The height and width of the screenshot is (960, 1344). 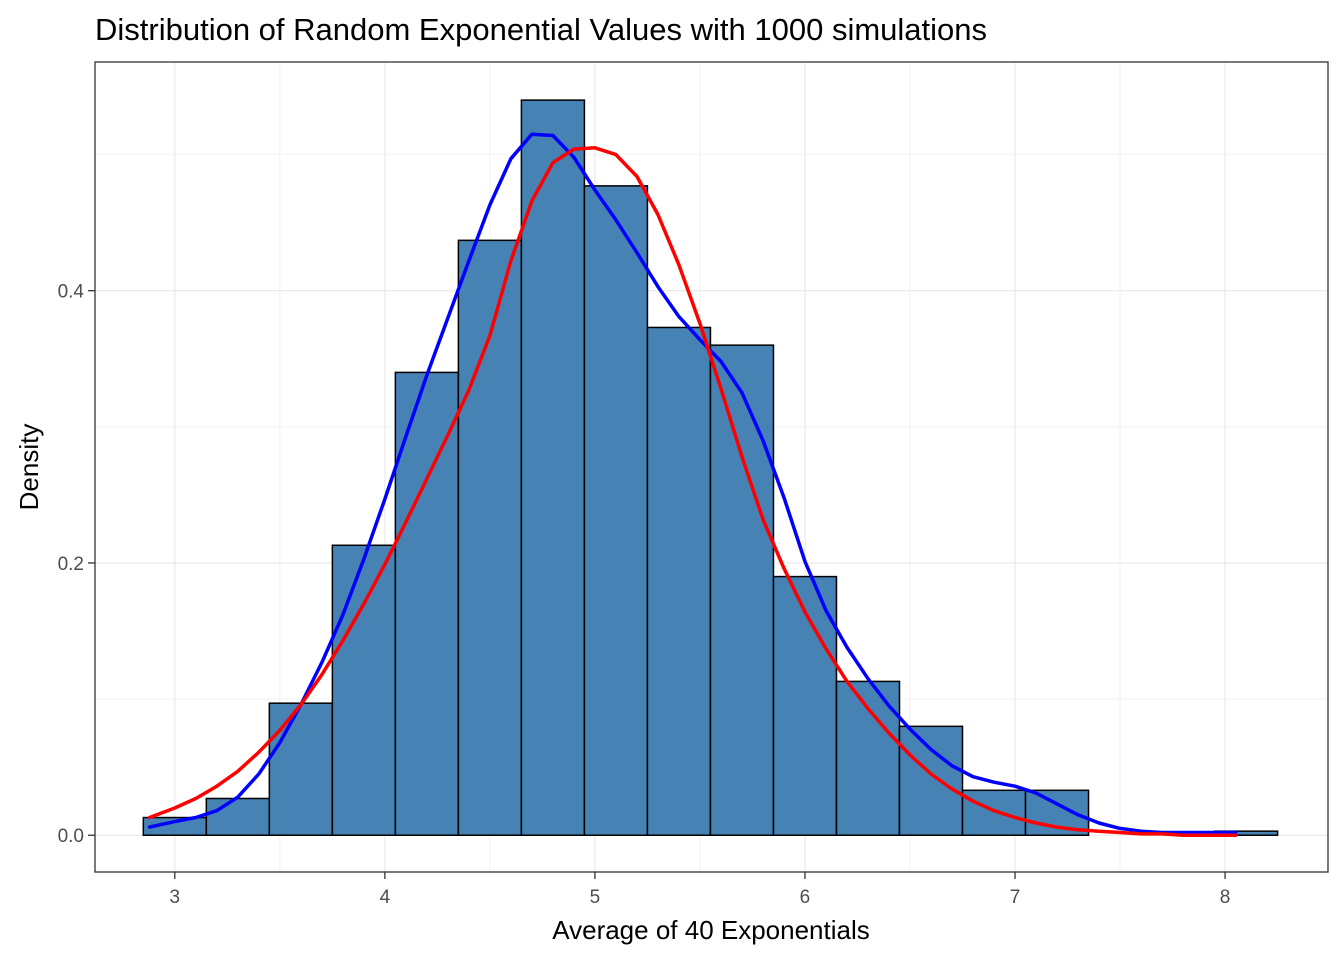 What do you see at coordinates (385, 897) in the screenshot?
I see `x-tick-label: 4` at bounding box center [385, 897].